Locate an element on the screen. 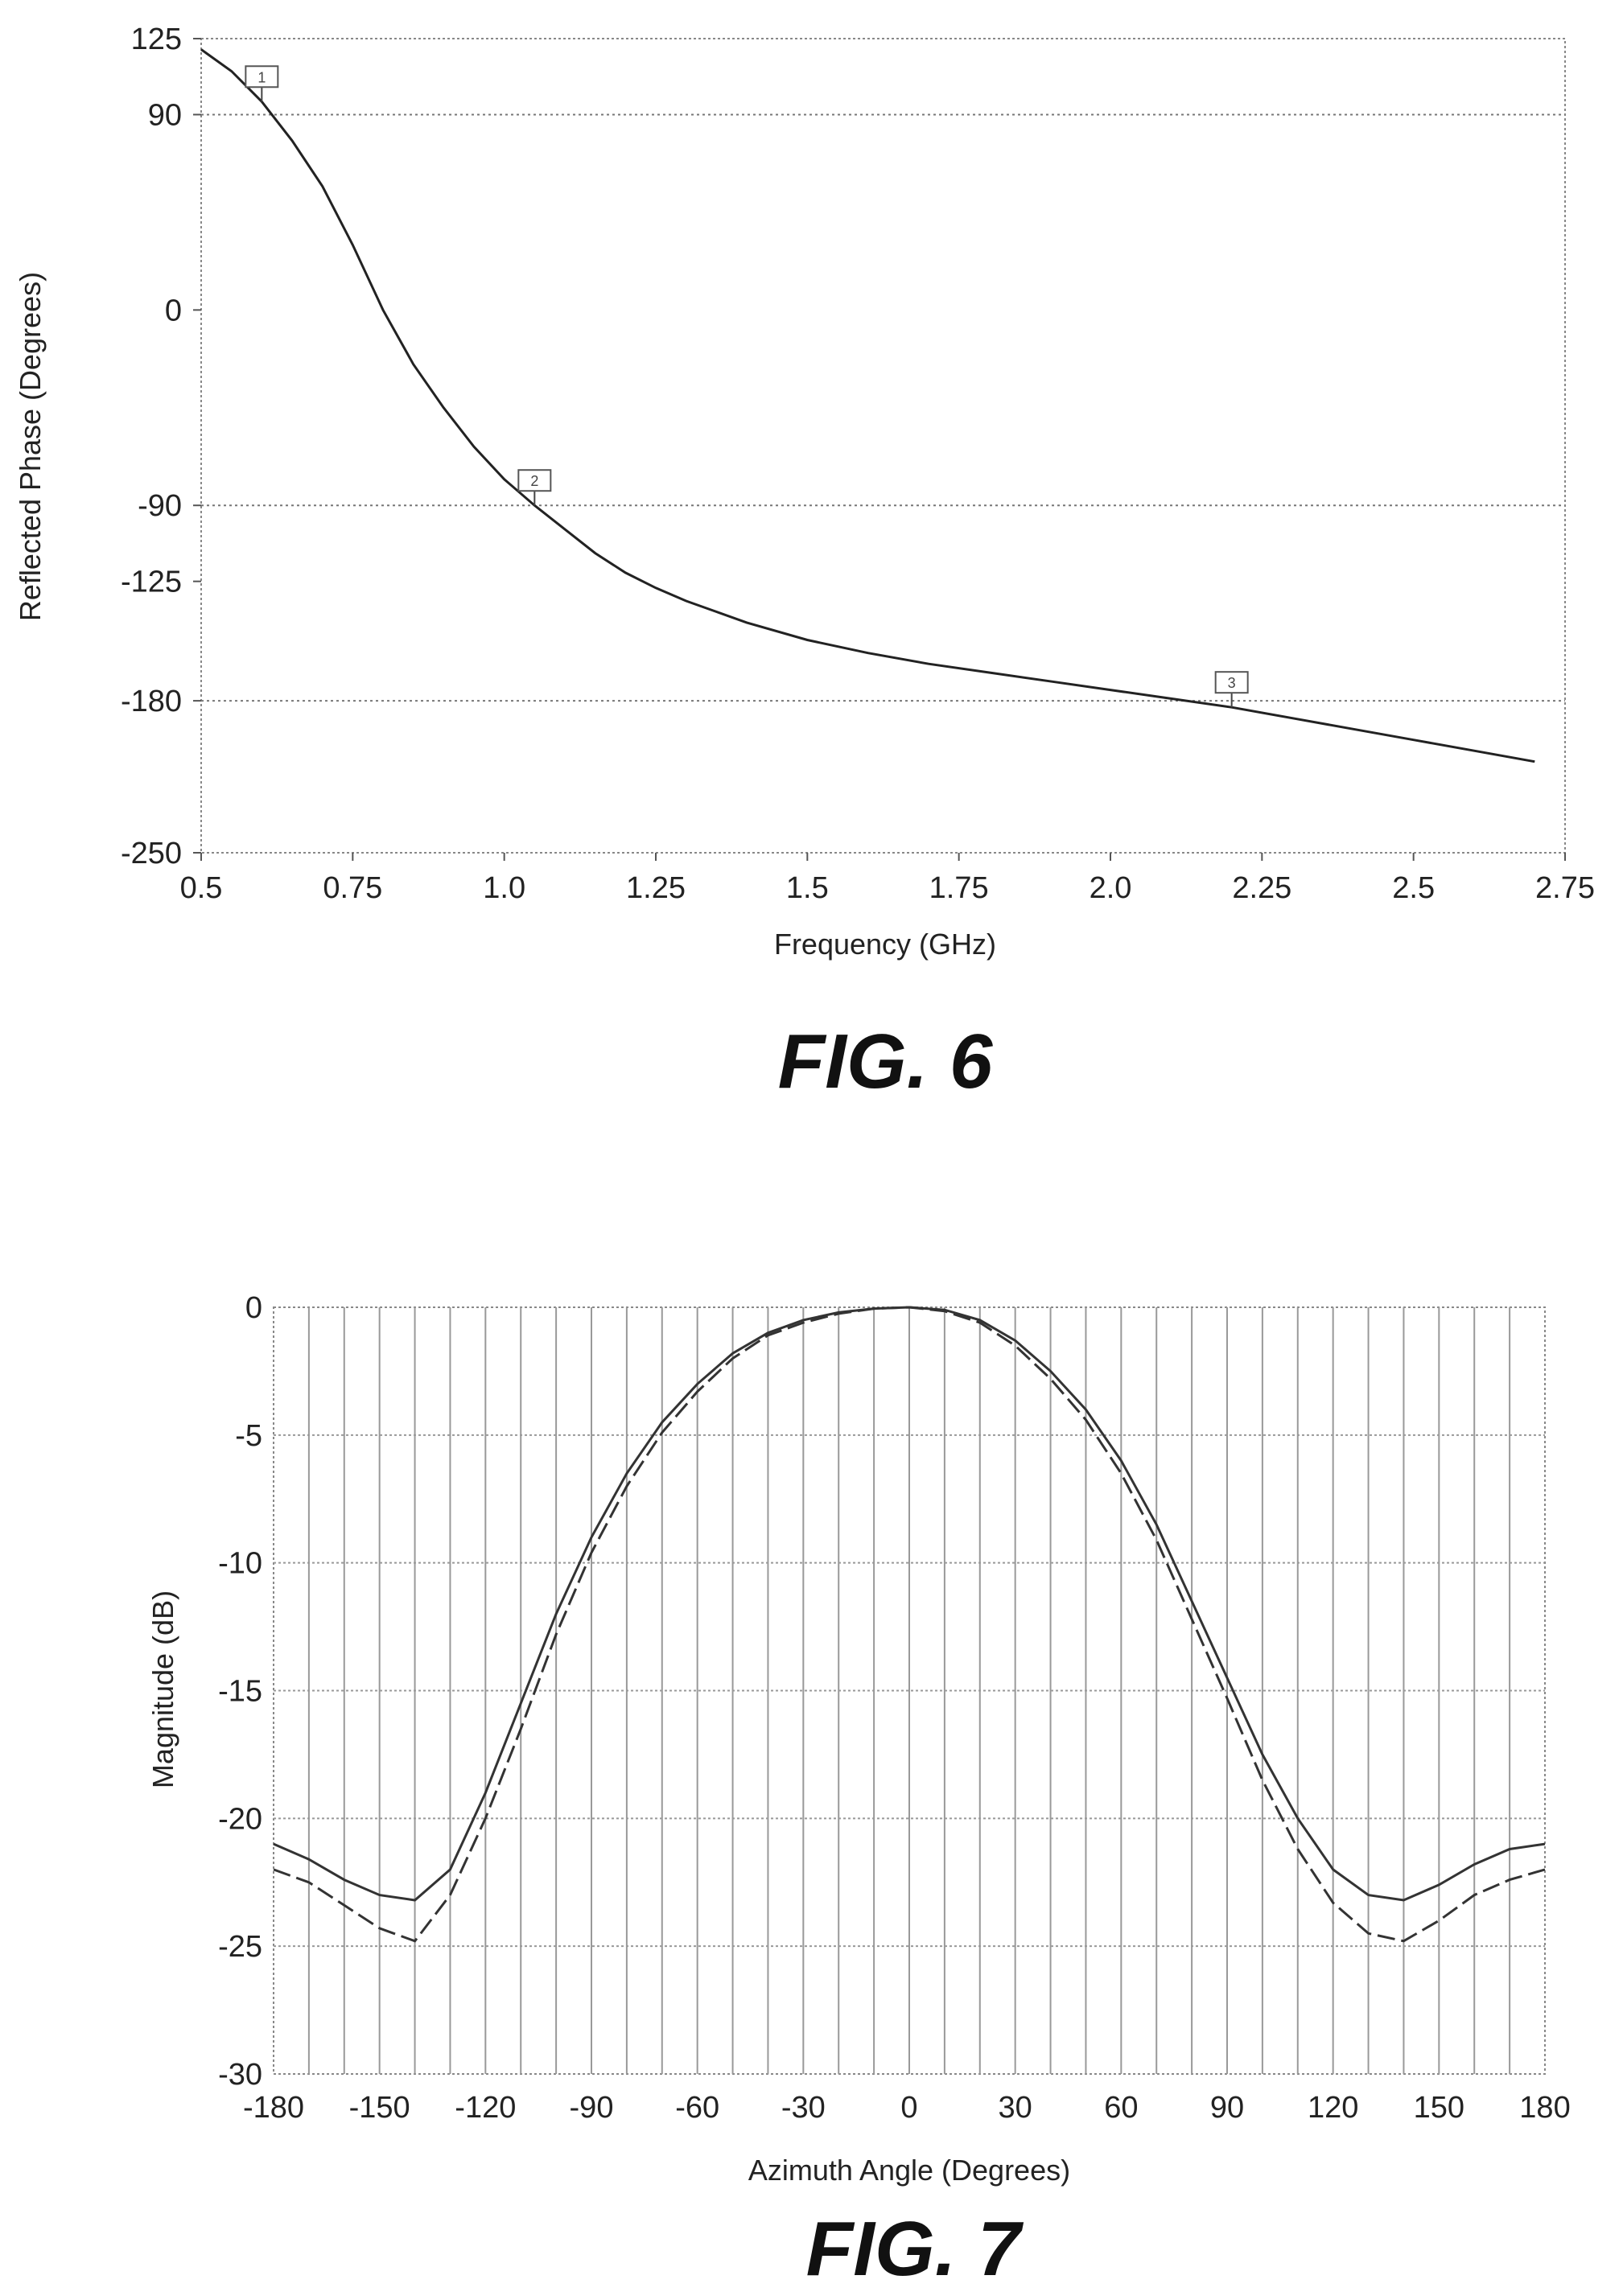 Image resolution: width=1623 pixels, height=2296 pixels. fig6-y-tick-label-3: -90 is located at coordinates (160, 506).